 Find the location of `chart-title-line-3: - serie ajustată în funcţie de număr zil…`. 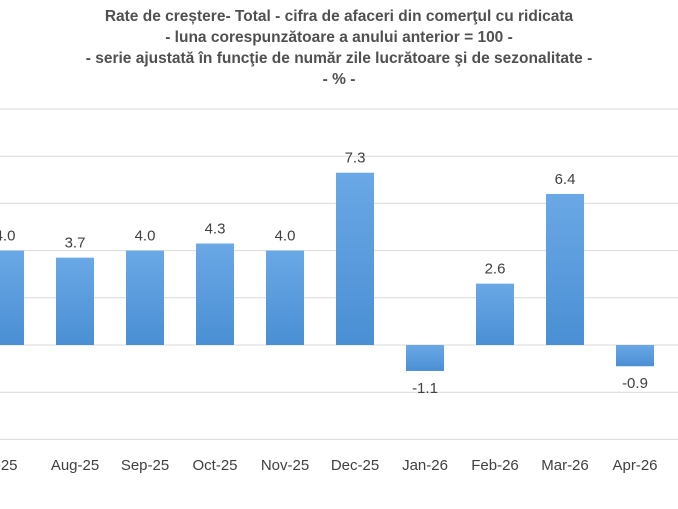

chart-title-line-3: - serie ajustată în funcţie de număr zil… is located at coordinates (339, 58).